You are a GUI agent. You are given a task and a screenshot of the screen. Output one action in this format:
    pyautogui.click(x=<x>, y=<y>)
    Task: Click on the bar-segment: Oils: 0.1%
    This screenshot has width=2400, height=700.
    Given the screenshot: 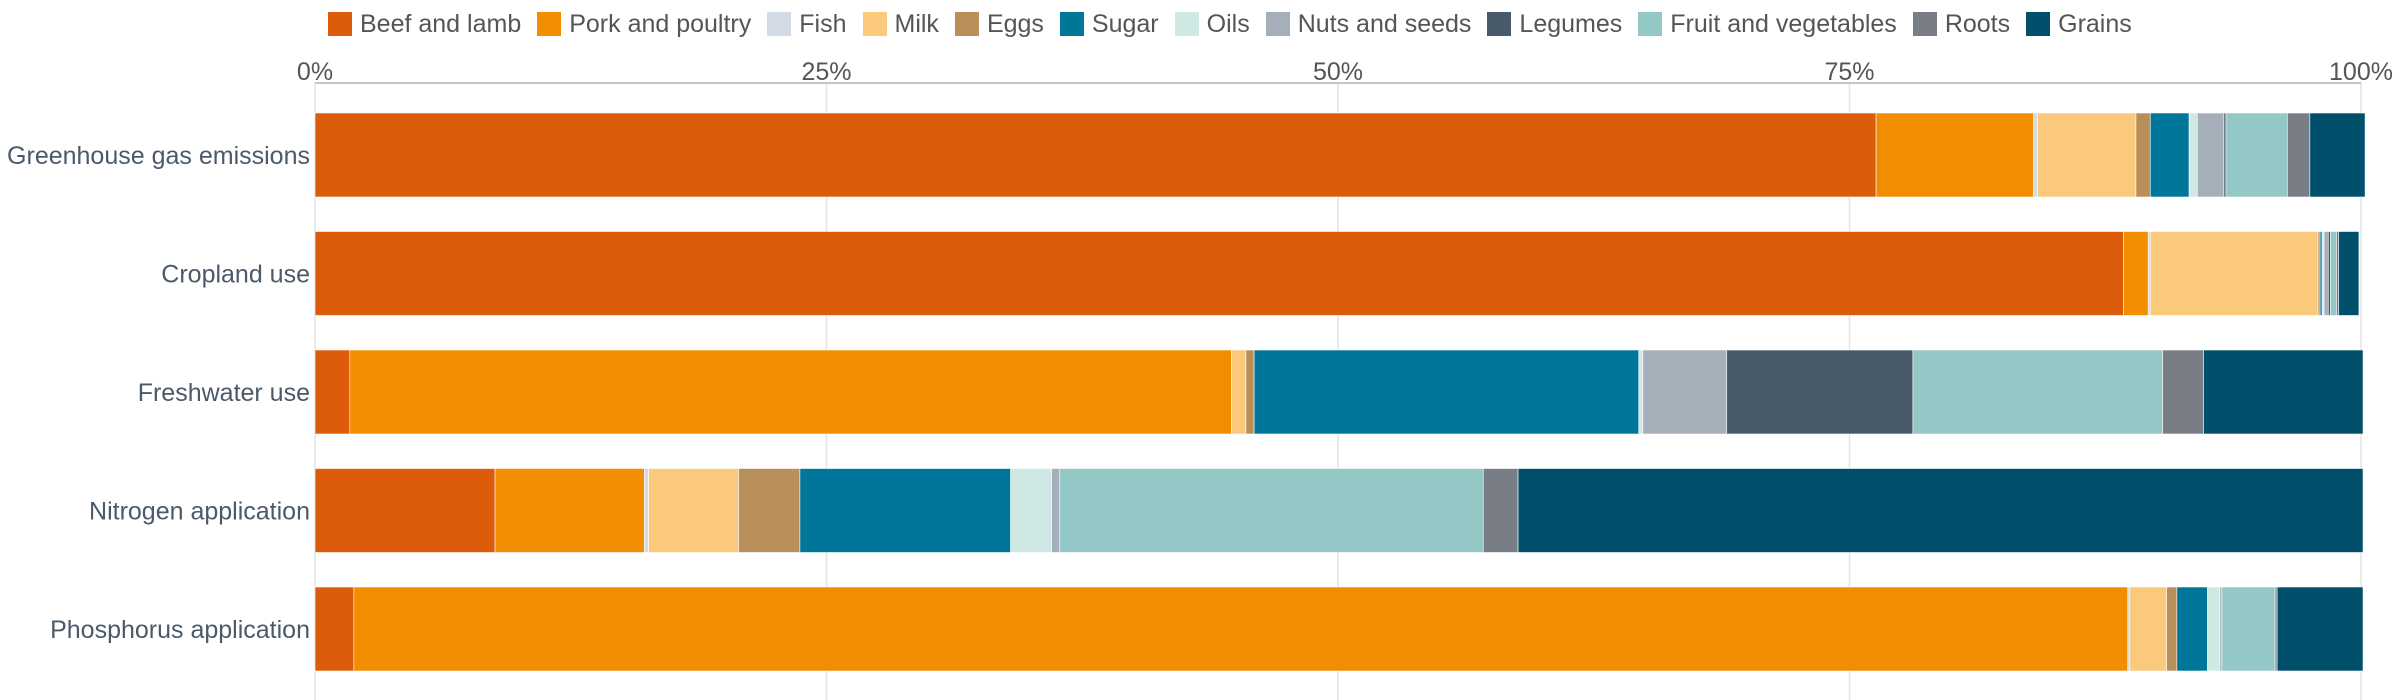 What is the action you would take?
    pyautogui.click(x=2323, y=273)
    